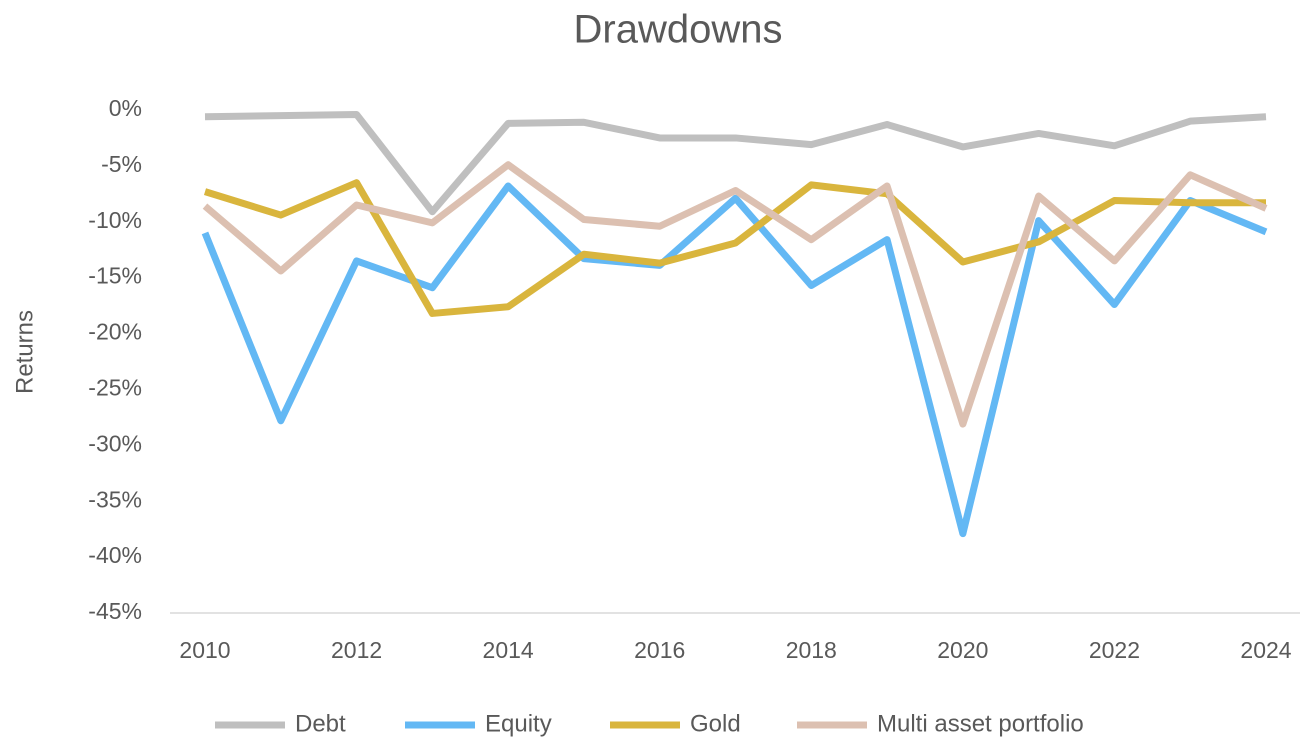 Image resolution: width=1301 pixels, height=741 pixels. Describe the element at coordinates (121, 164) in the screenshot. I see `y-tick-label: -5%` at that location.